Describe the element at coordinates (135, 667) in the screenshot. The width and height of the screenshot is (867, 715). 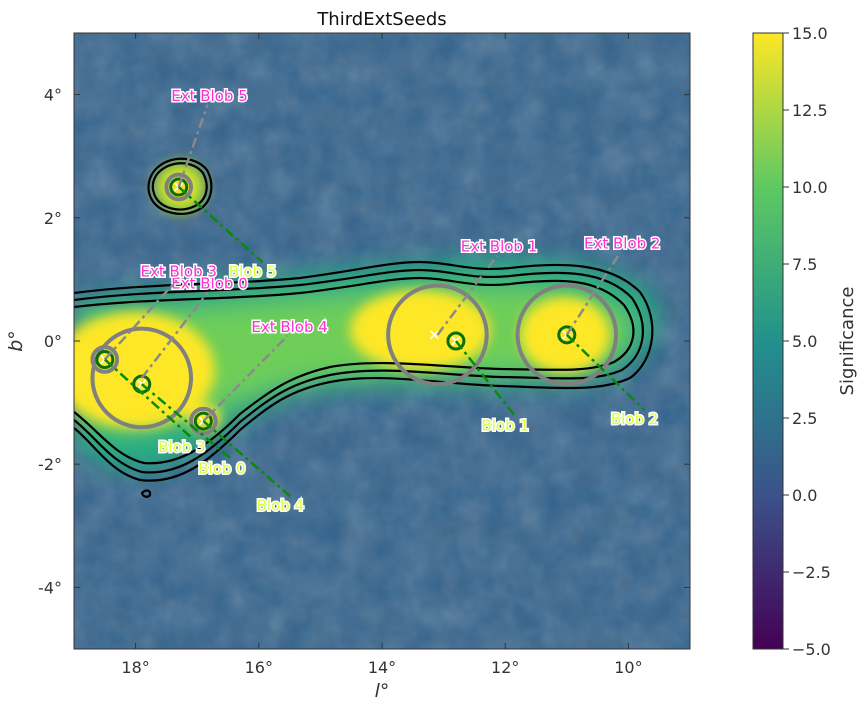
I see `x-tick-label: 18°` at that location.